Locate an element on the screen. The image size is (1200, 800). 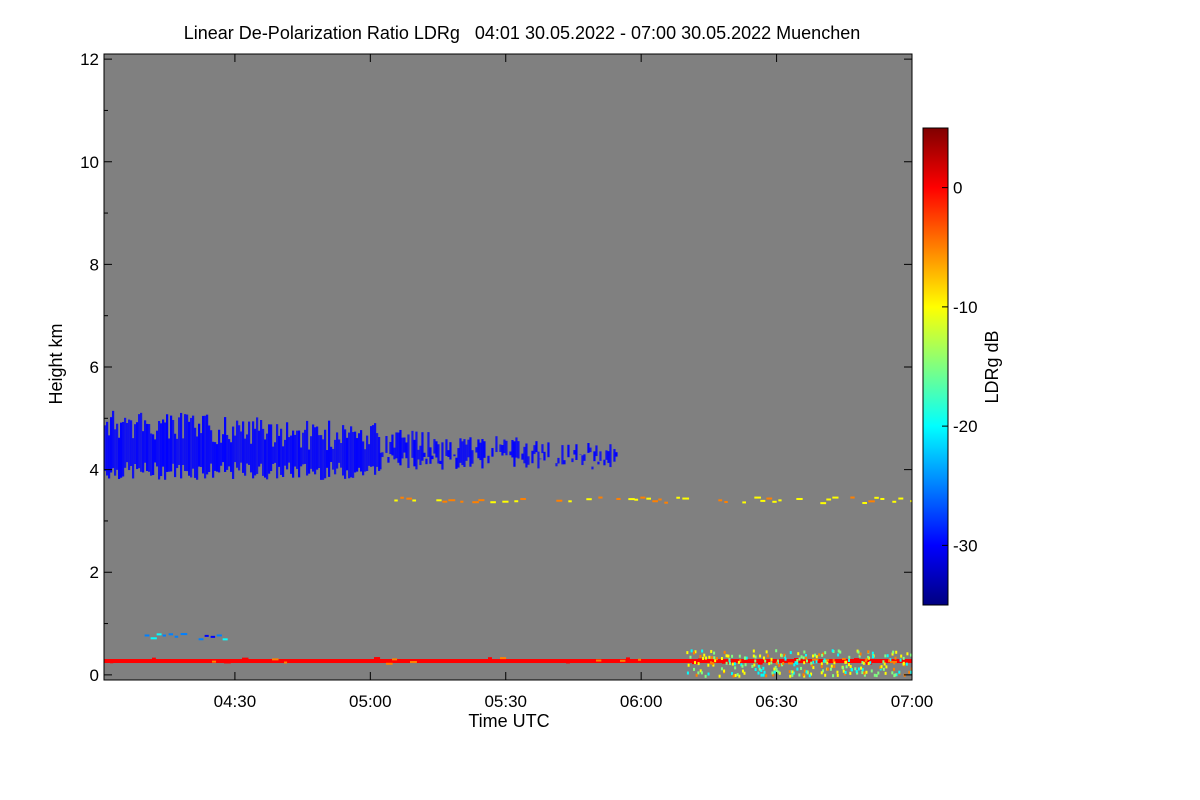
cloud-feature is located at coordinates (498, 449).